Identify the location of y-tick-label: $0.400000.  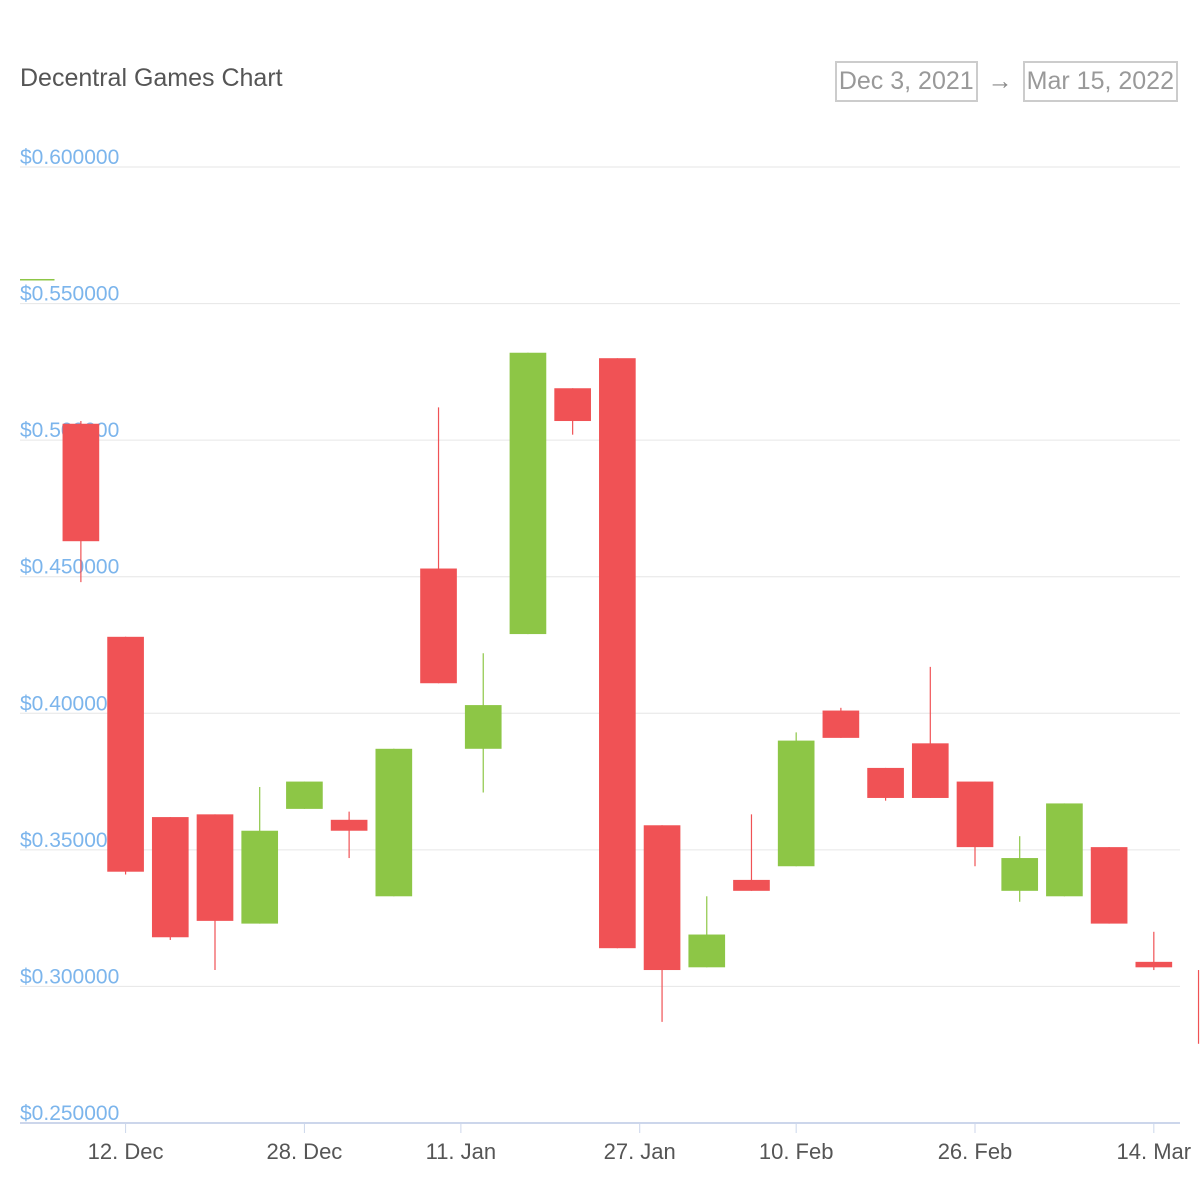
(69, 703).